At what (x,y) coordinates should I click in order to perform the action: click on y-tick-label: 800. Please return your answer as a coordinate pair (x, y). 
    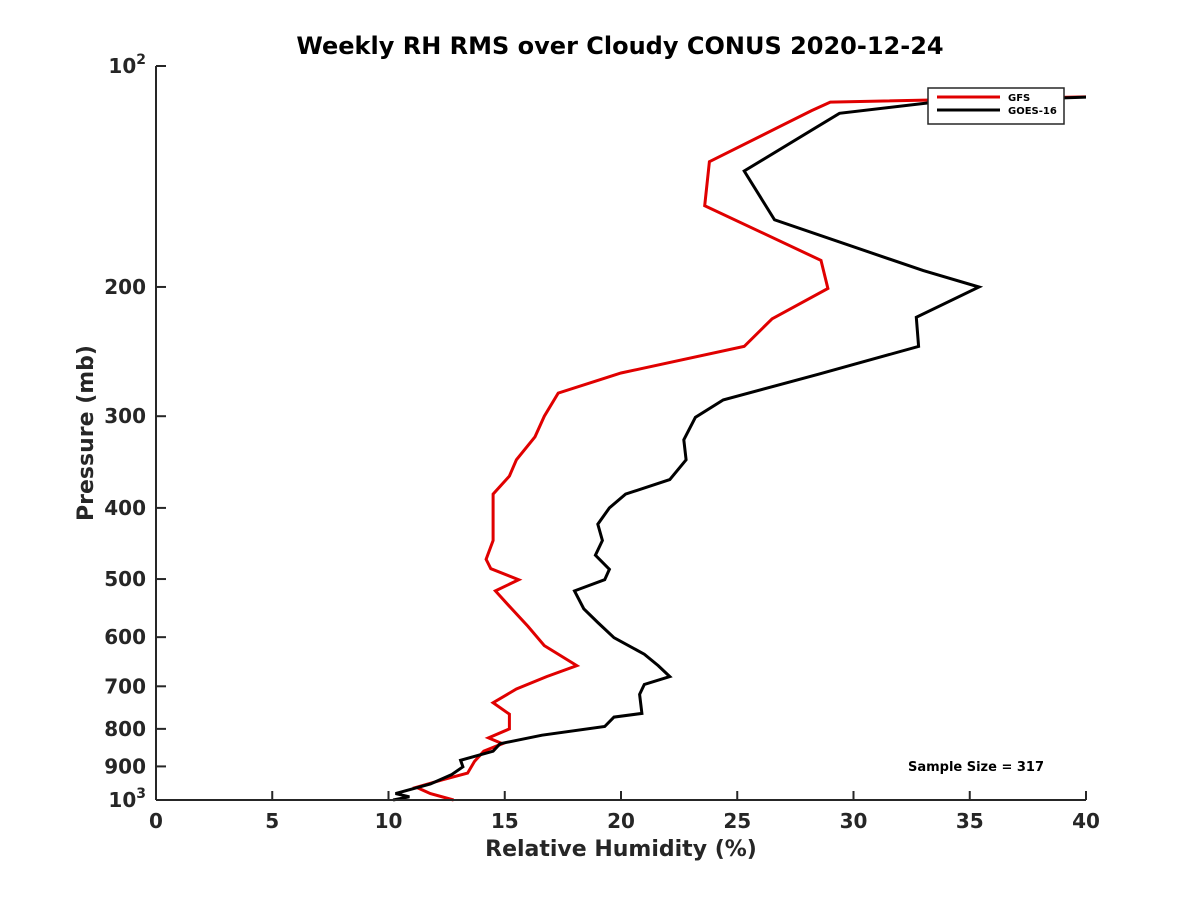
    Looking at the image, I should click on (125, 729).